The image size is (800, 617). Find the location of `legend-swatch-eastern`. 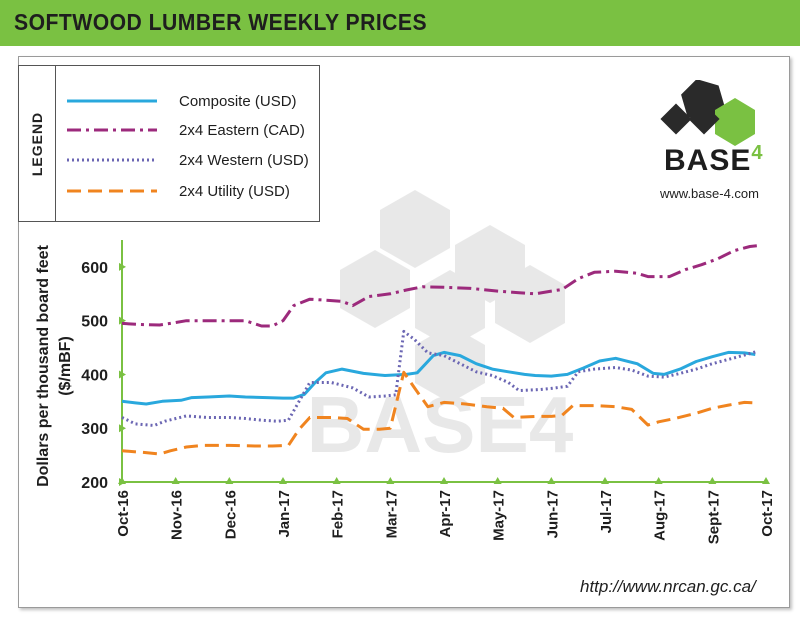

legend-swatch-eastern is located at coordinates (112, 130).